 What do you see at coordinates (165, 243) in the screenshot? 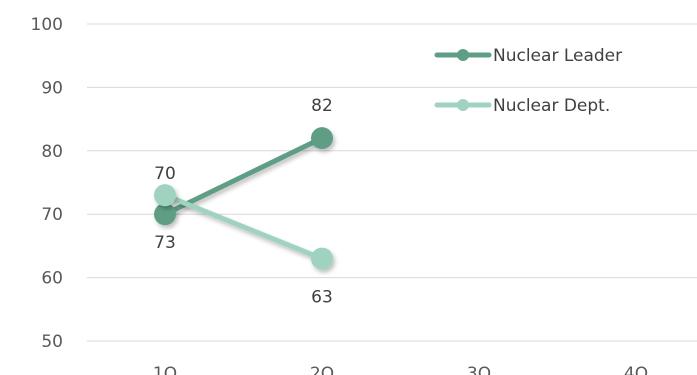
I see `data-label: 73` at bounding box center [165, 243].